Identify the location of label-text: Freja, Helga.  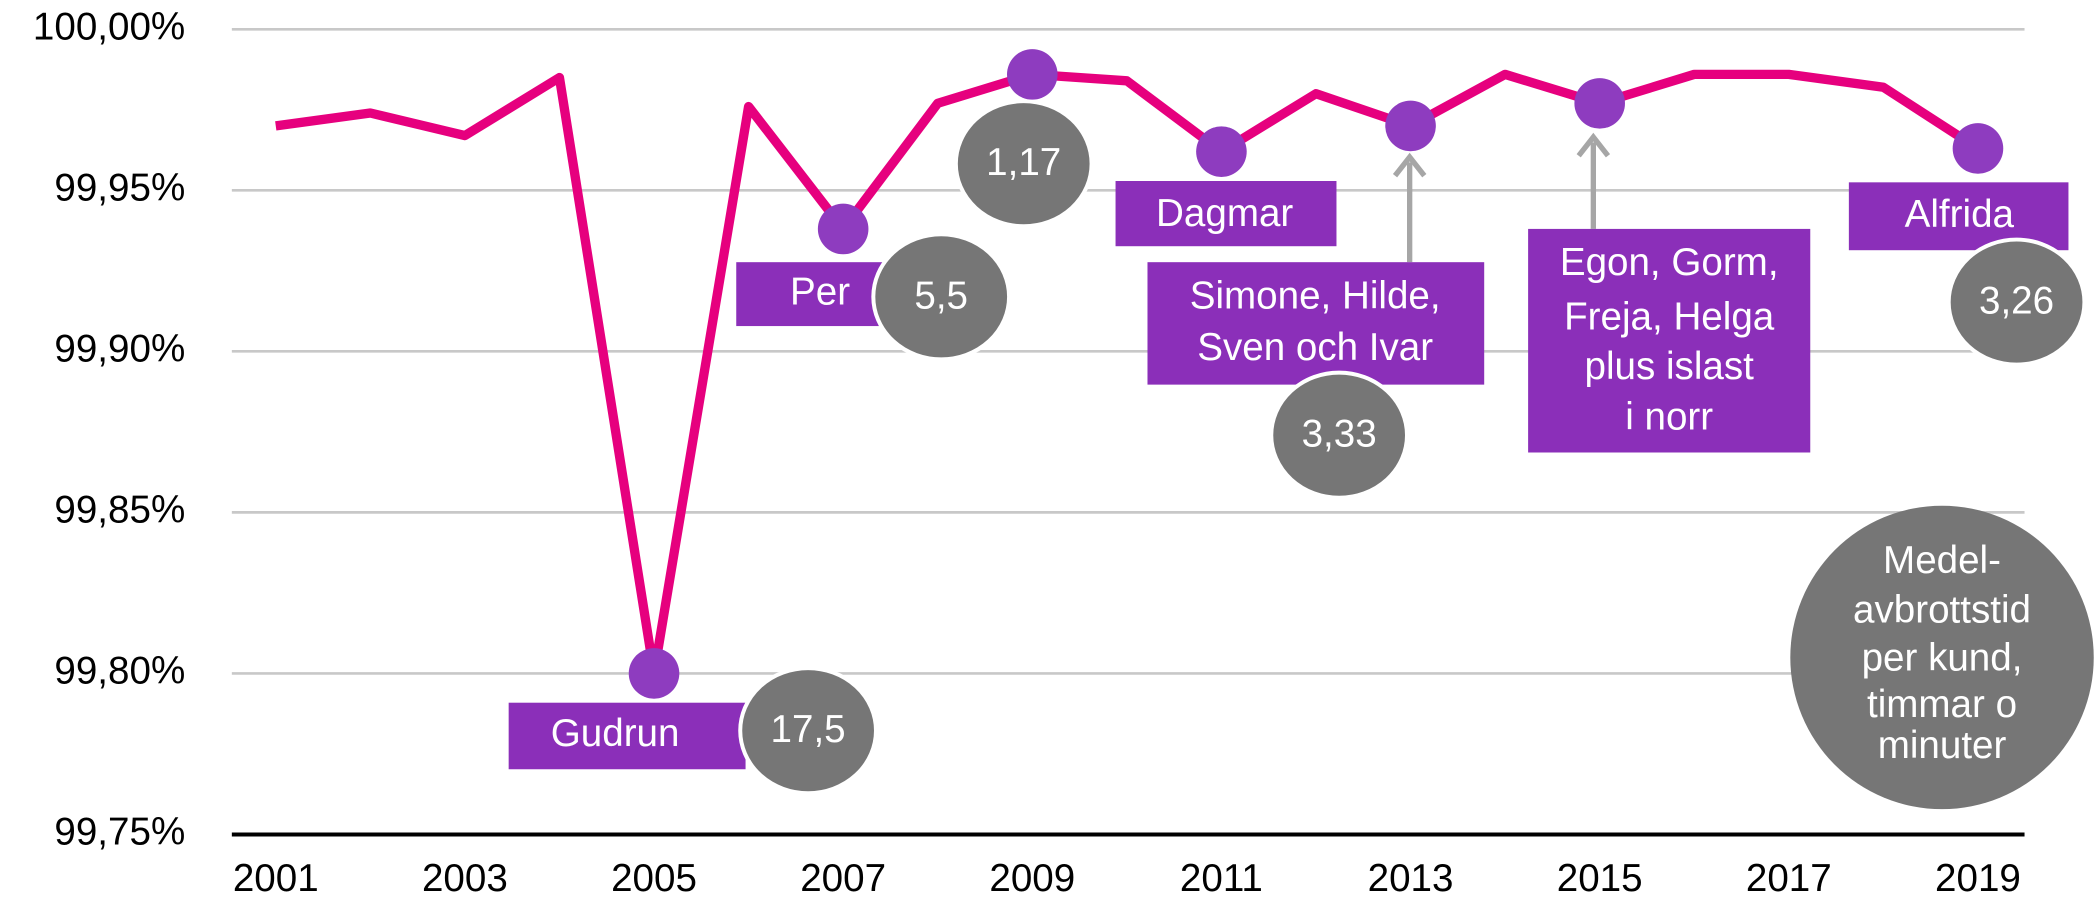
(1669, 317).